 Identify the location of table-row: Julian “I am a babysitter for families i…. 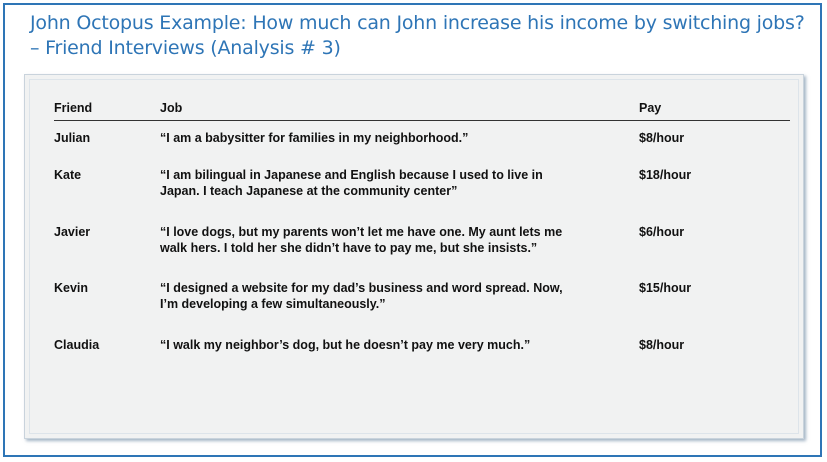
(422, 144).